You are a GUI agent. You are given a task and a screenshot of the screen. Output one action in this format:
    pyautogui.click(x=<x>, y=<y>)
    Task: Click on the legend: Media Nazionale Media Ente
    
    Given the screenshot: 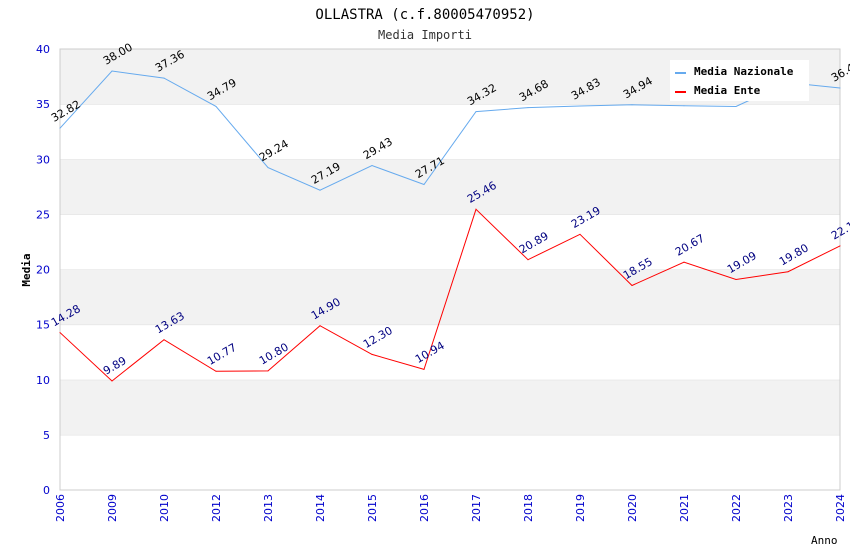 What is the action you would take?
    pyautogui.click(x=739, y=80)
    